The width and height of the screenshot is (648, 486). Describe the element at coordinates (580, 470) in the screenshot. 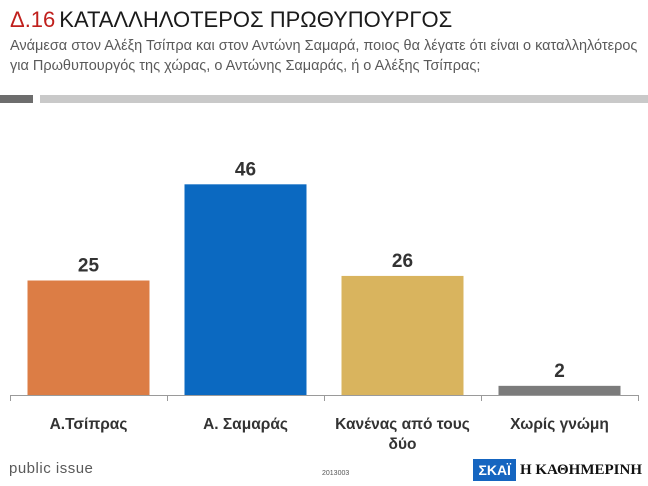

I see `kathimerini-logo: Η ΚΑΘΗΜΕΡΙΝΗ` at that location.